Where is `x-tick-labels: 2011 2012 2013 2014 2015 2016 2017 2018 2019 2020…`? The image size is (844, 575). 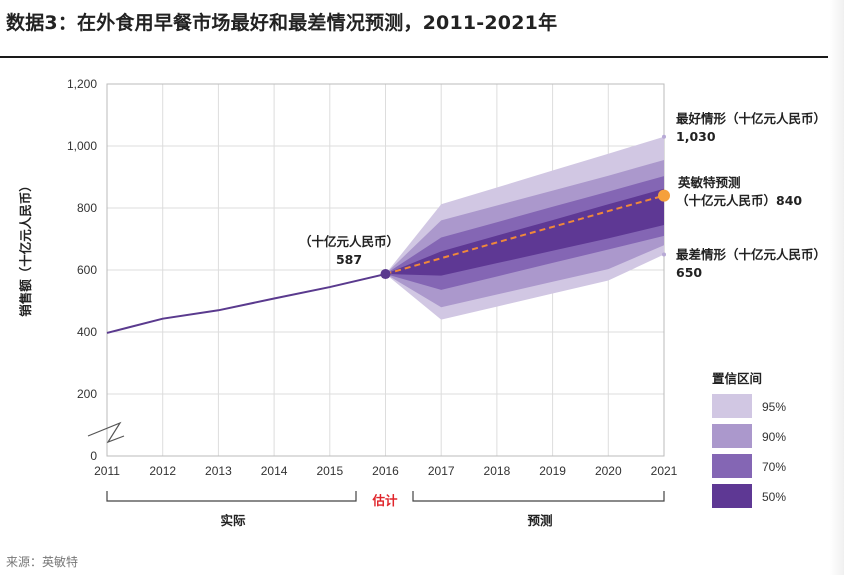
x-tick-labels: 2011 2012 2013 2014 2015 2016 2017 2018 2019 2020… is located at coordinates (386, 471).